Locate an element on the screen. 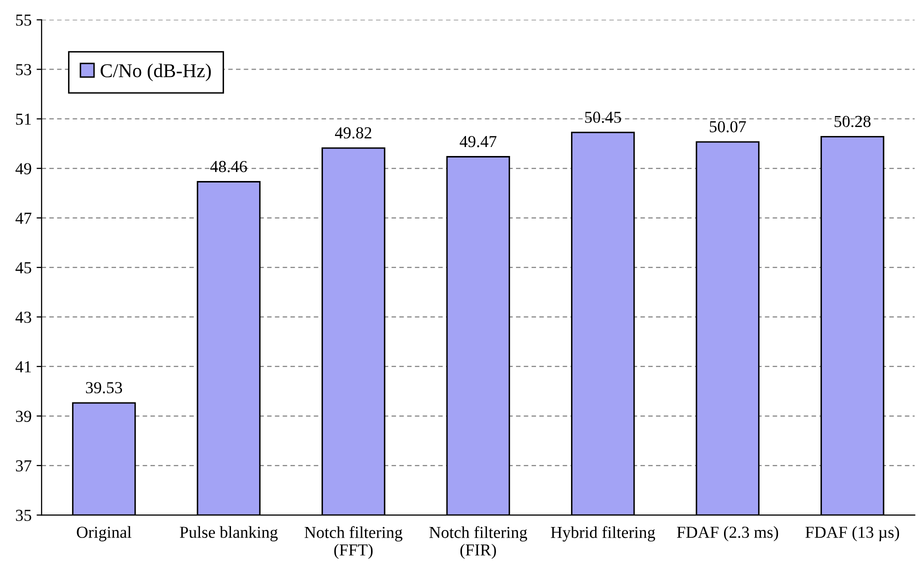 This screenshot has height=566, width=924. y-tick-label: 53 is located at coordinates (24, 70).